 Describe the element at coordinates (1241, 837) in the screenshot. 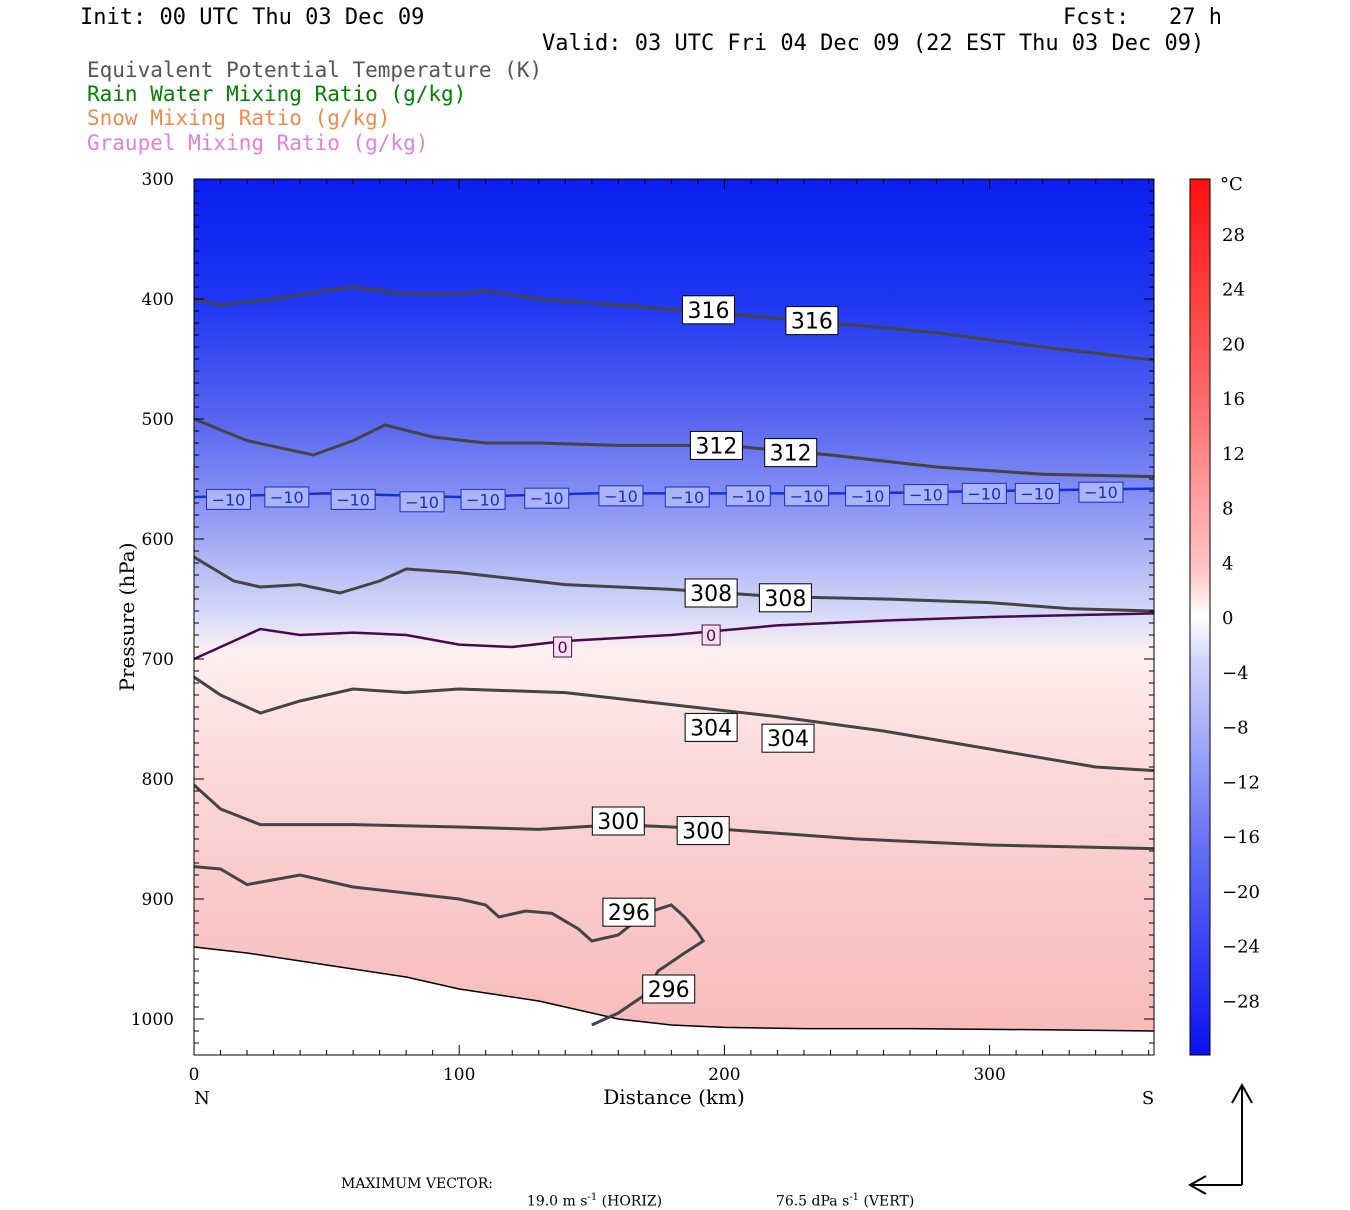

I see `colorbar-label: −16` at that location.